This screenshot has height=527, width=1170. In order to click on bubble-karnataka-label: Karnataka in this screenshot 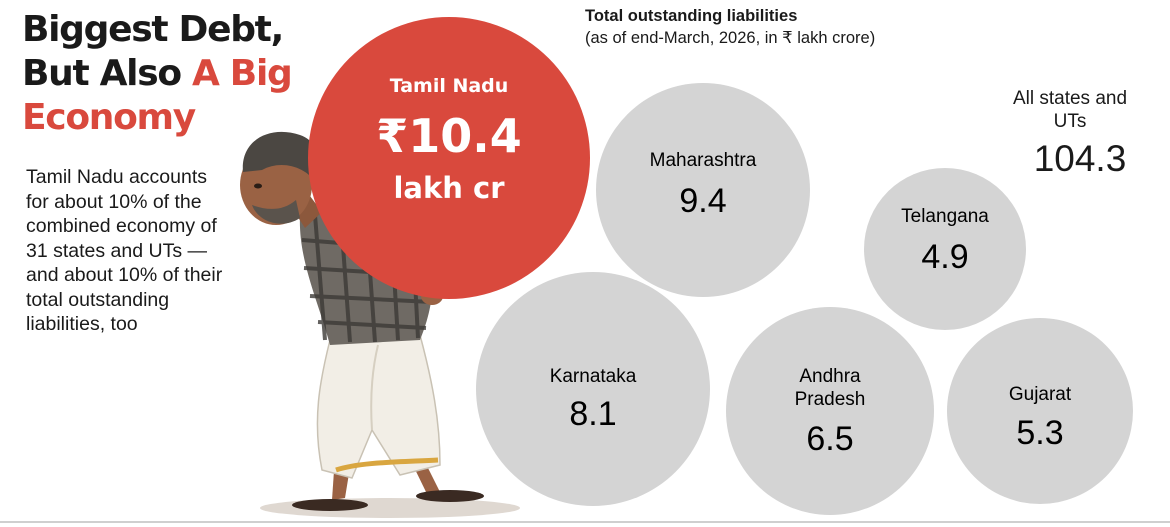, I will do `click(593, 376)`.